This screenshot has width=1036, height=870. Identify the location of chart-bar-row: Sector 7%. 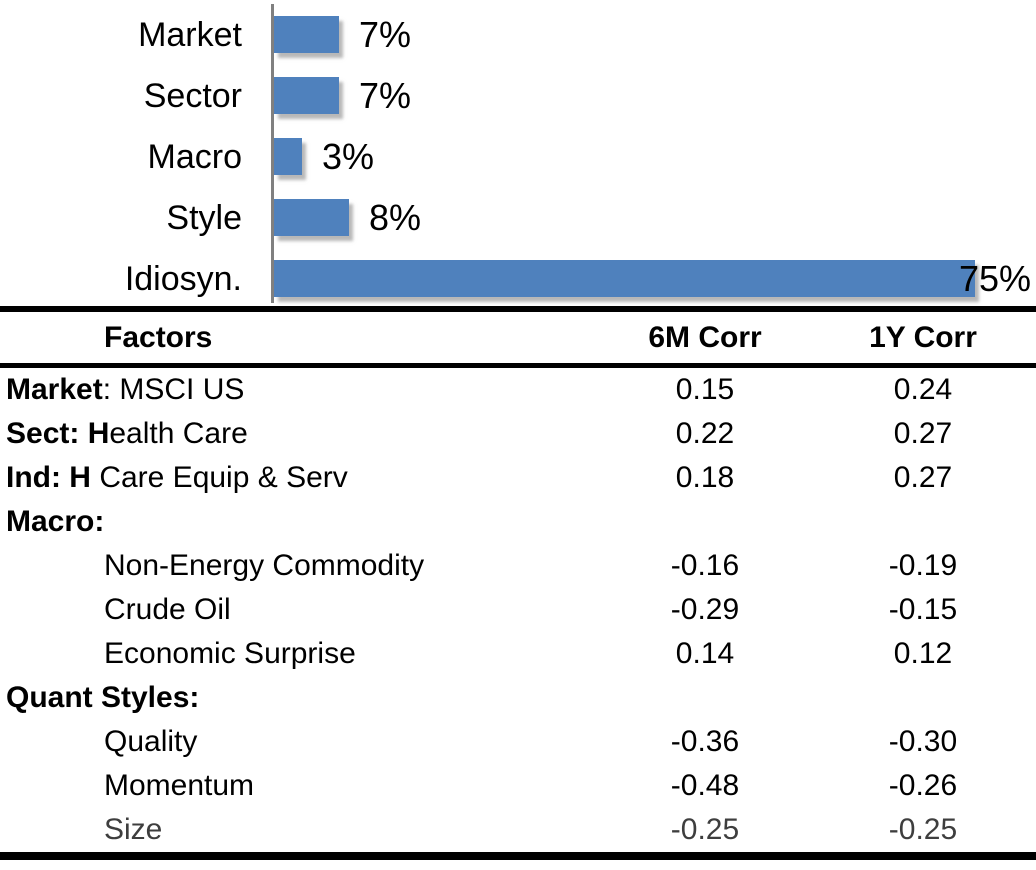
(518, 95).